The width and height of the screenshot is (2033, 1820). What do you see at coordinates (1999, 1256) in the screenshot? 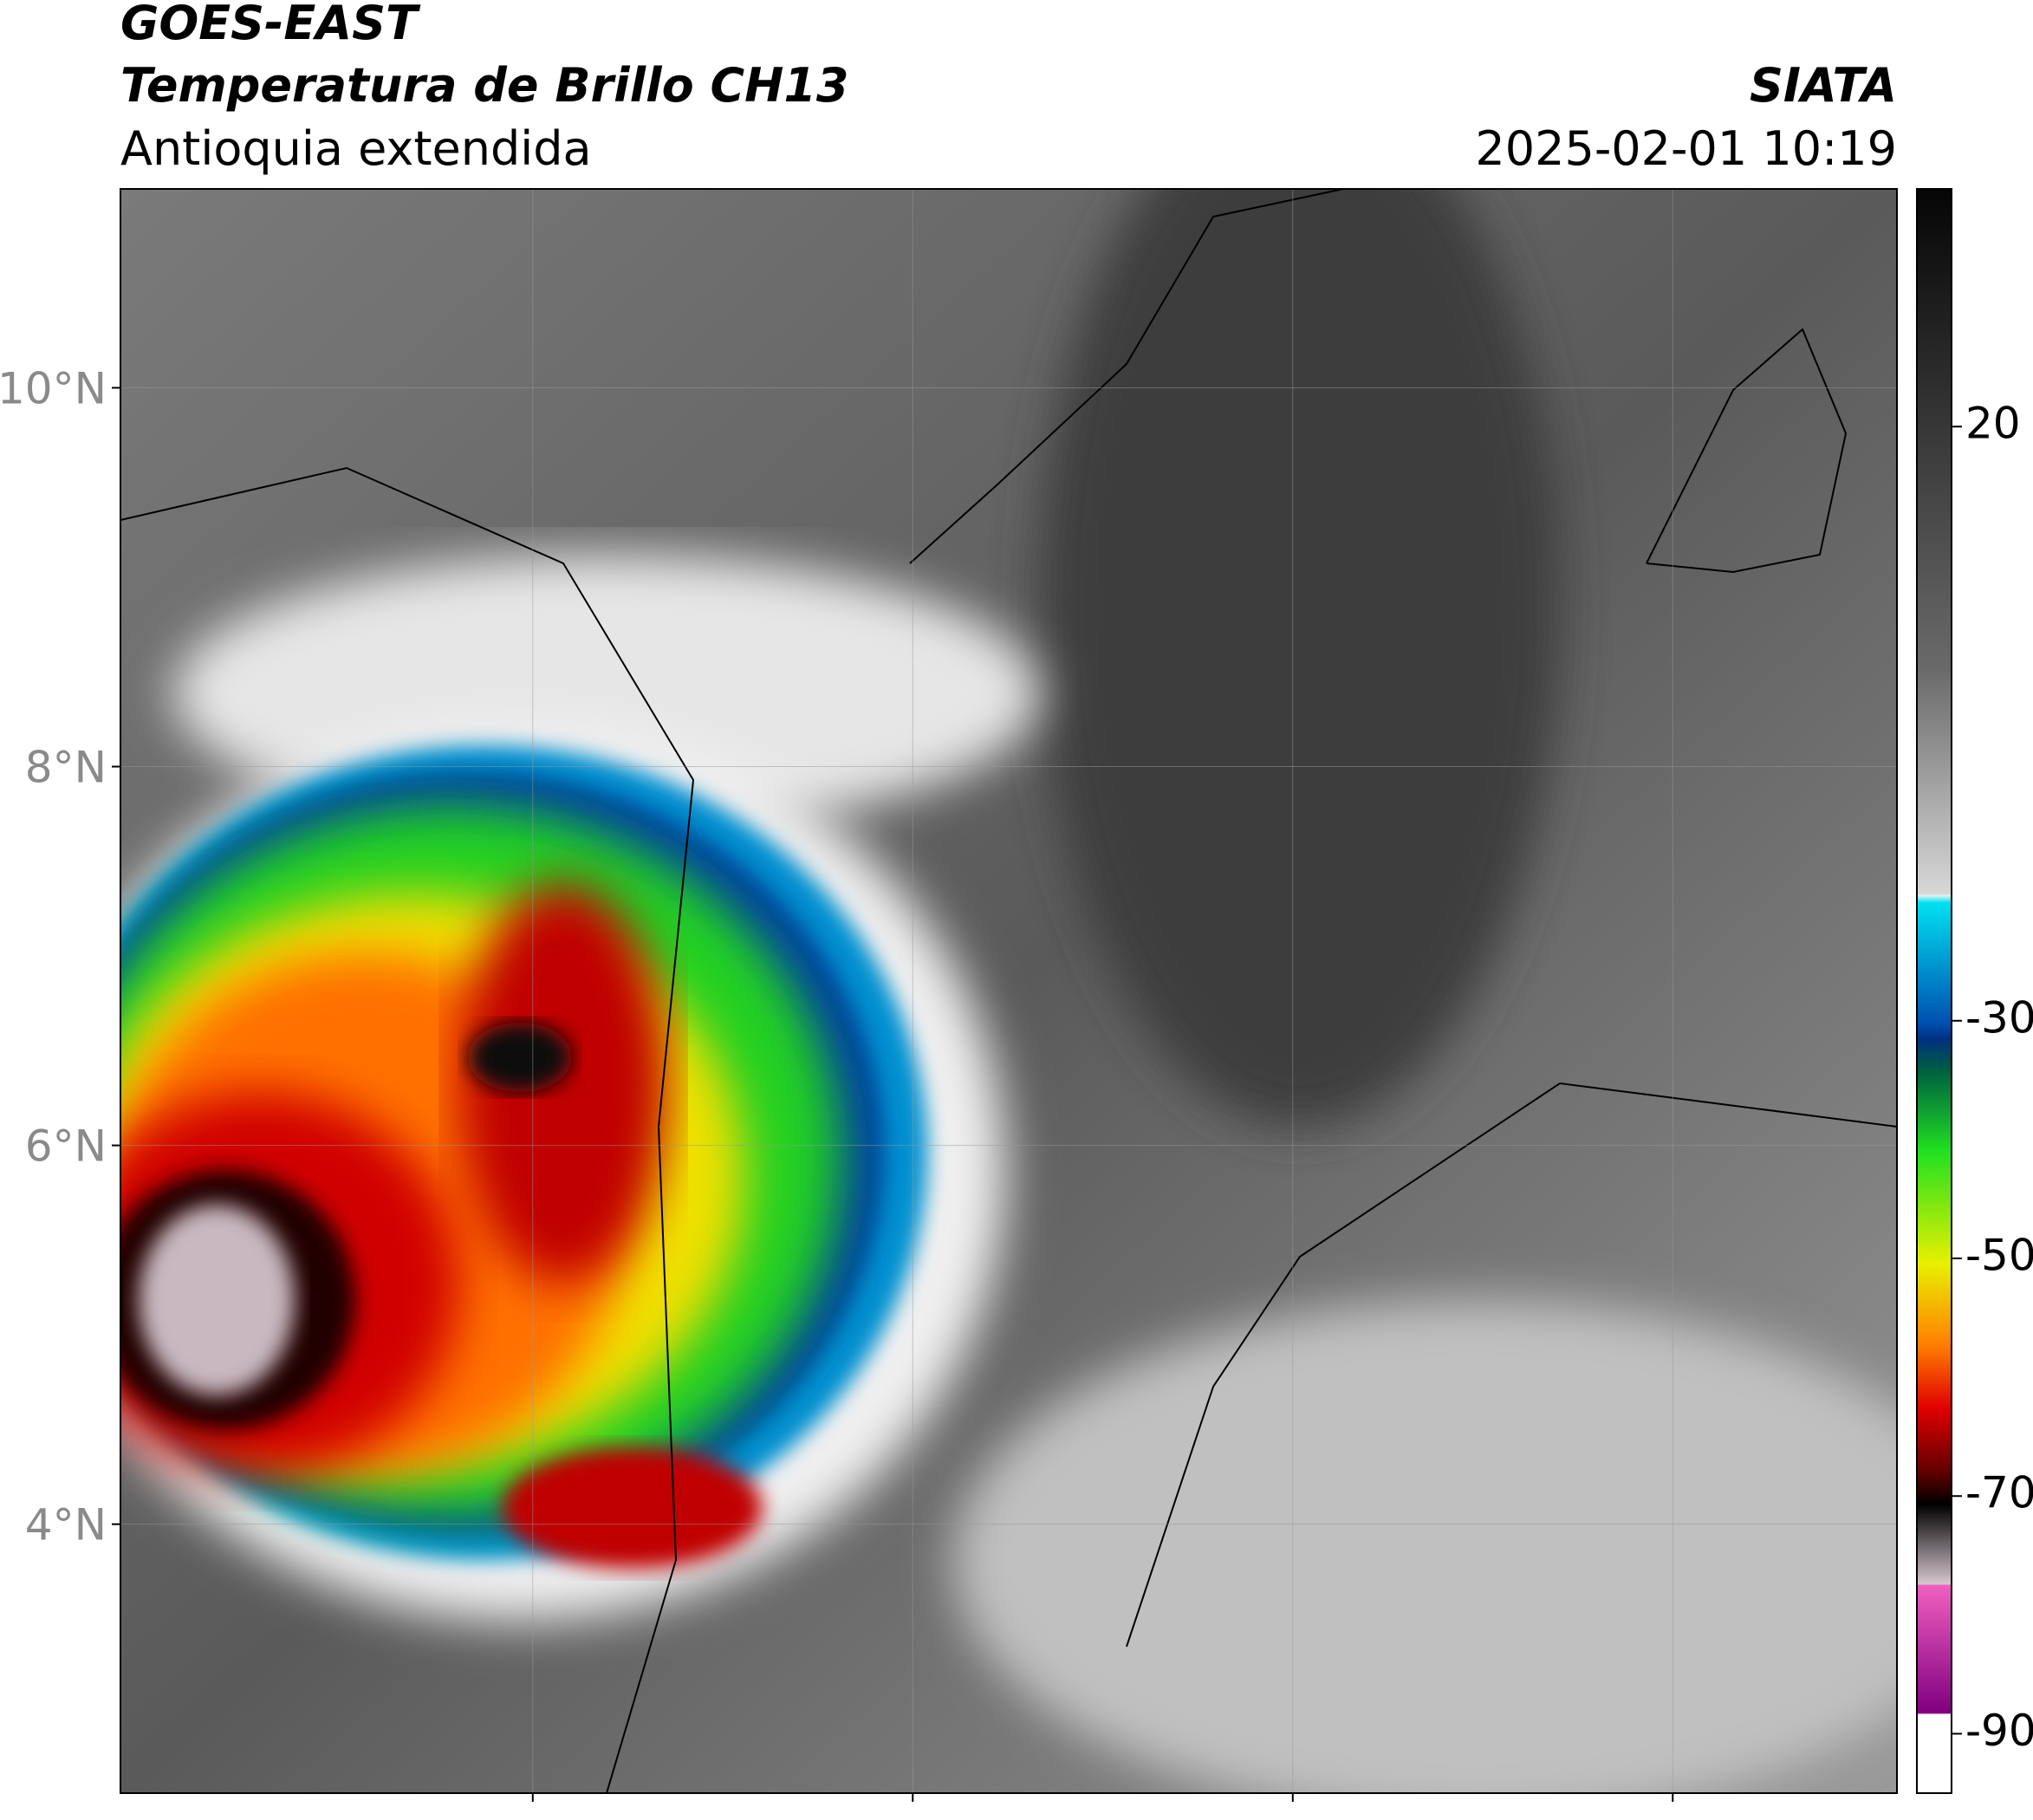
I see `colorbar-label: -50` at bounding box center [1999, 1256].